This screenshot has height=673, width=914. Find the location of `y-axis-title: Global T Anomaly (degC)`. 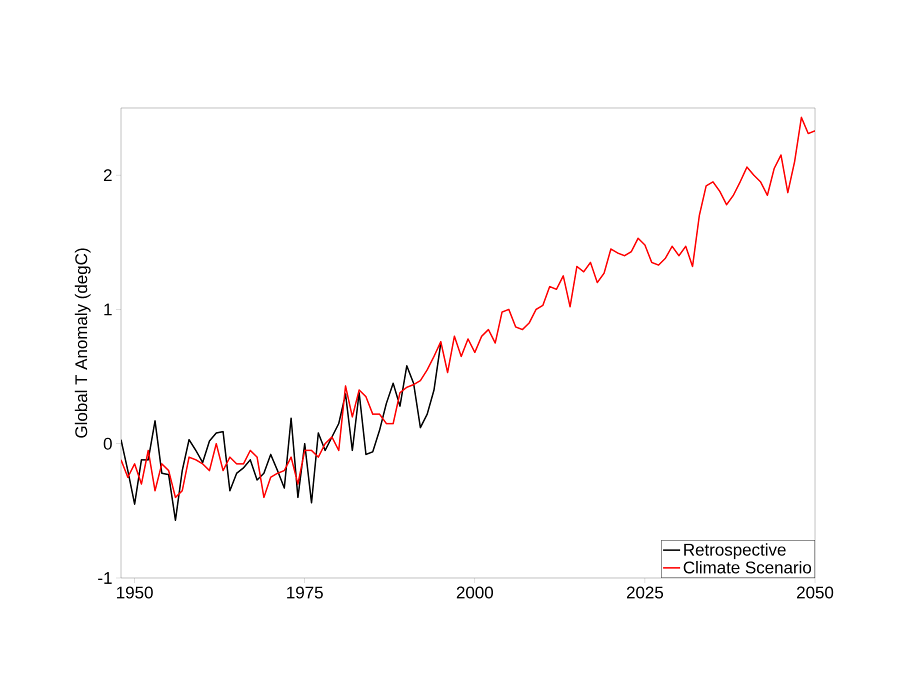

y-axis-title: Global T Anomaly (degC) is located at coordinates (82, 343).